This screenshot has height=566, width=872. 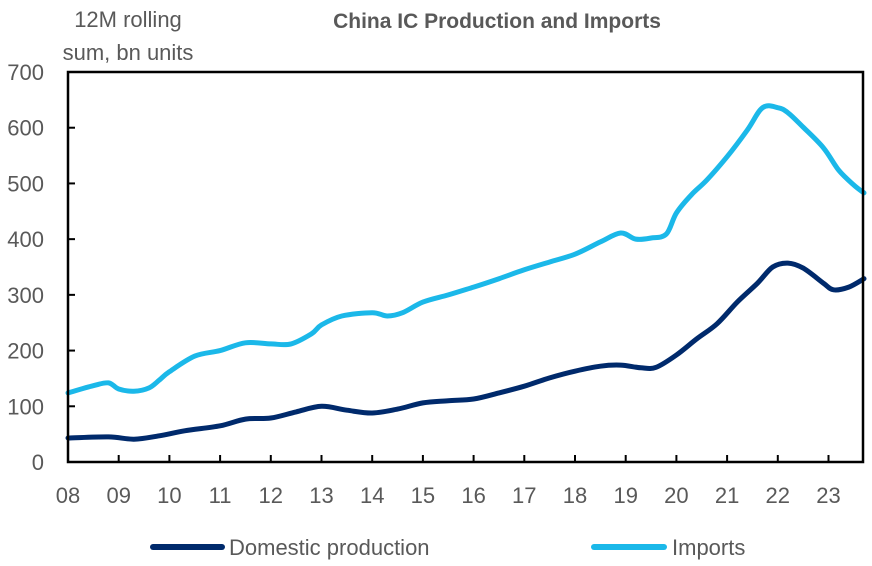 I want to click on y-tick-label: 700, so click(x=25, y=72).